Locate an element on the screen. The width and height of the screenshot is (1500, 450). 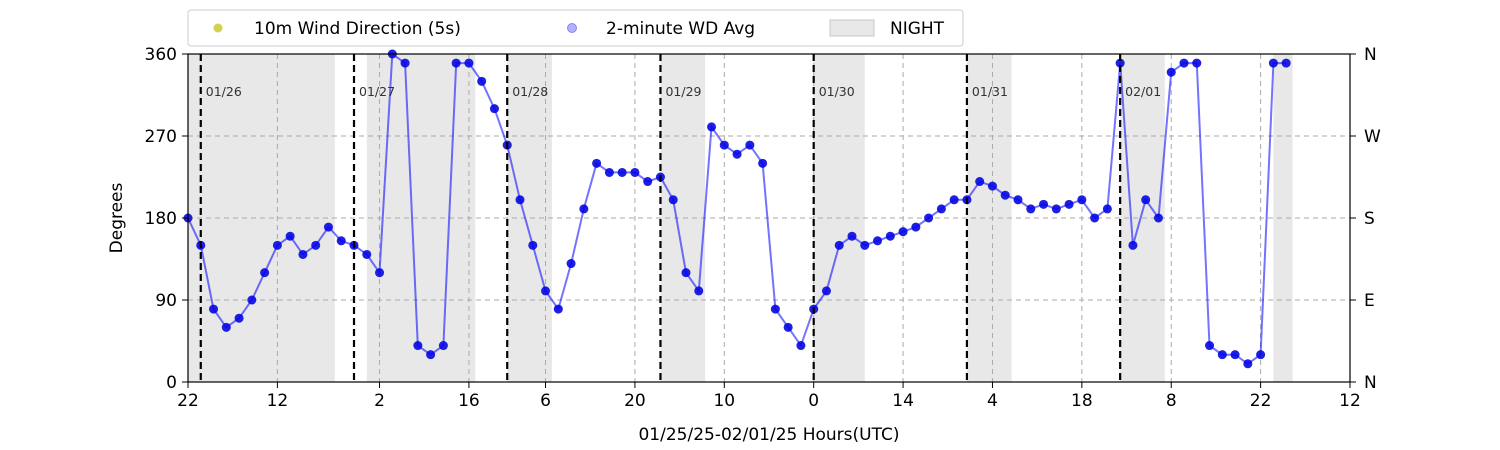
y-right-tick-label: E is located at coordinates (1369, 301).